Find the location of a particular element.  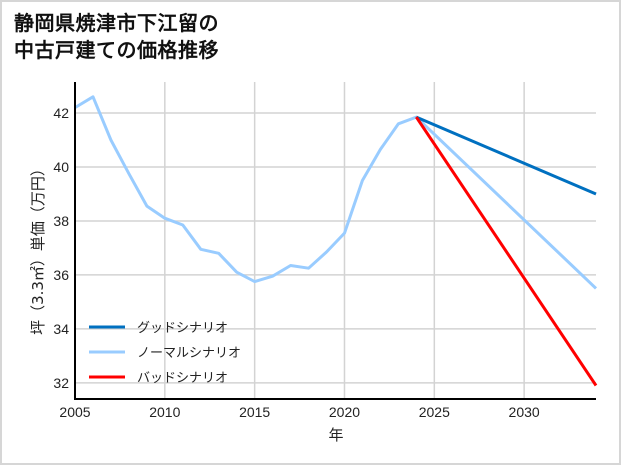

y-tick-label: 42 is located at coordinates (61, 113).